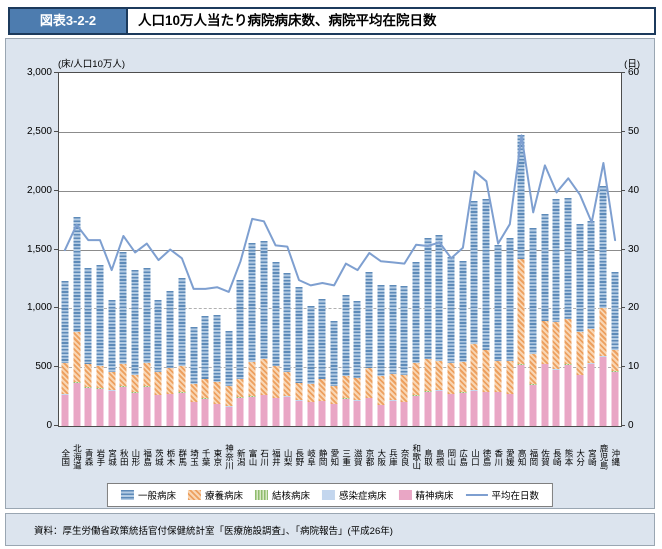 This screenshot has width=662, height=549. Describe the element at coordinates (568, 457) in the screenshot. I see `x-axis-label-熊本: 熊本` at that location.